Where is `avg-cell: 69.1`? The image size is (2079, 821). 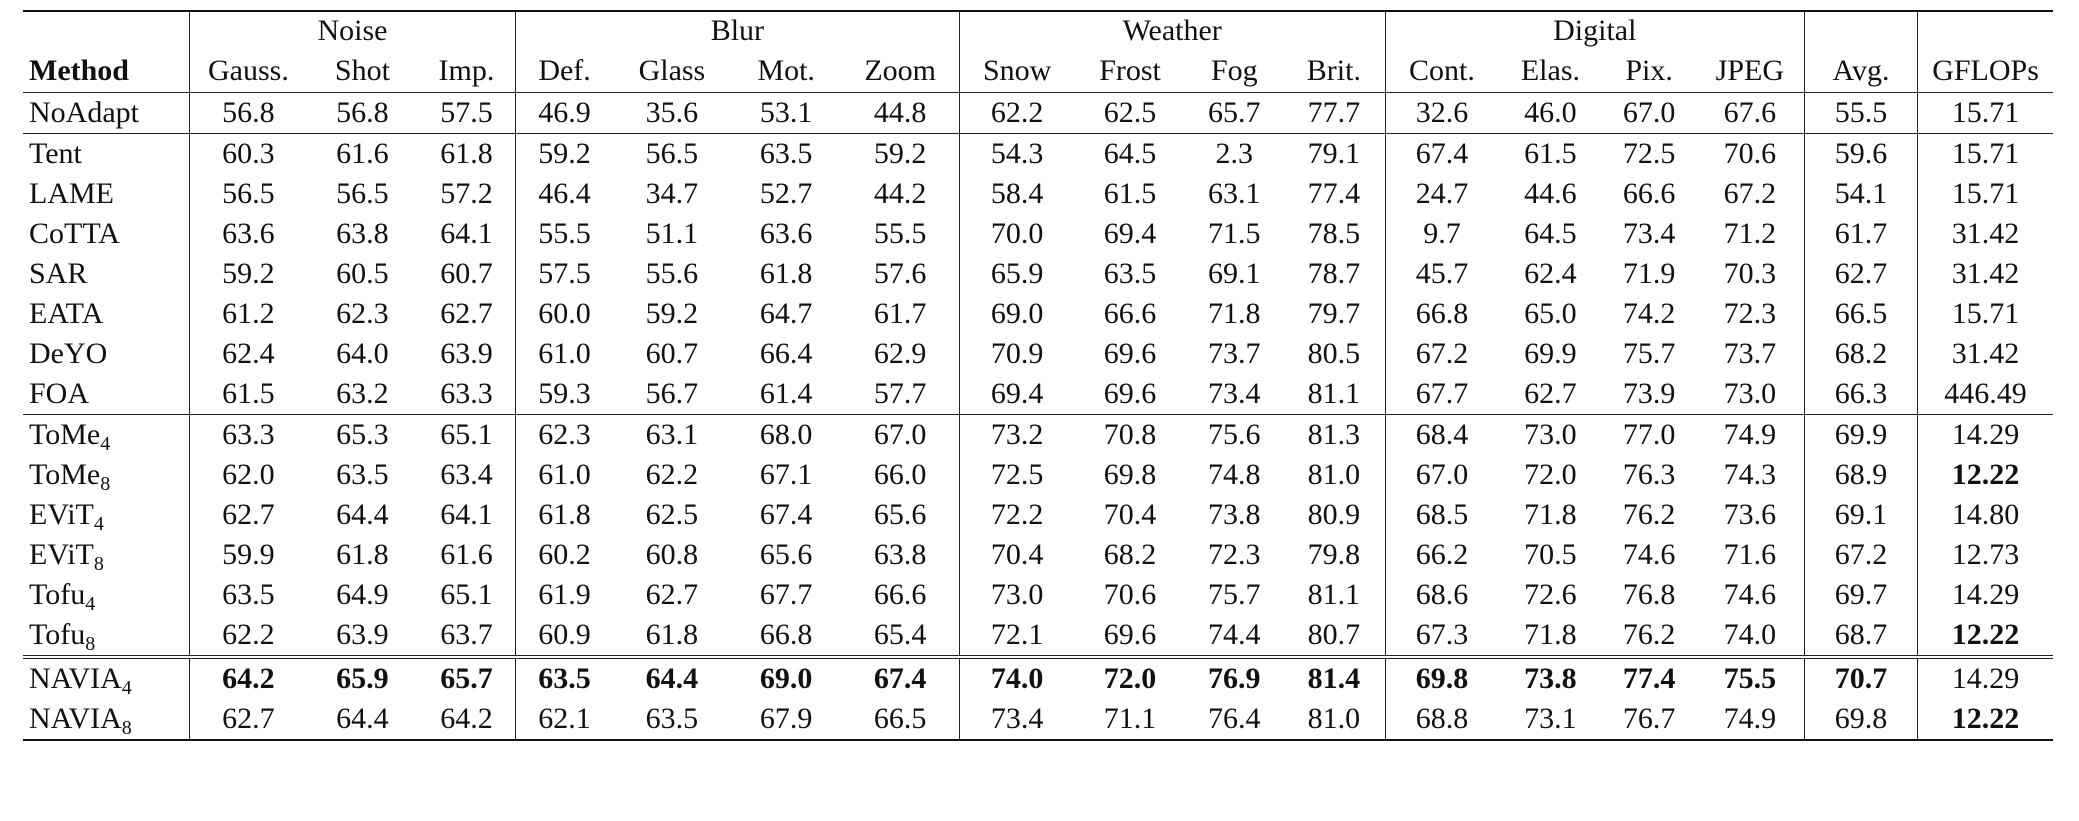 avg-cell: 69.1 is located at coordinates (1861, 515).